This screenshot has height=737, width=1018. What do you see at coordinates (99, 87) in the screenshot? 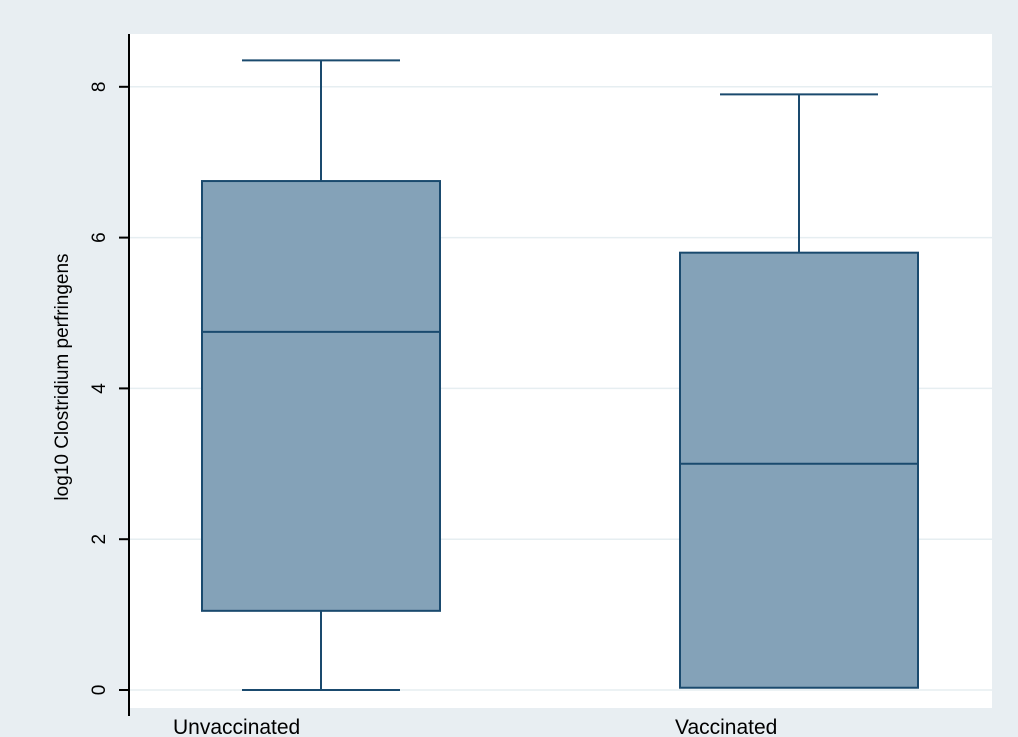
I see `y-tick-label: 8` at bounding box center [99, 87].